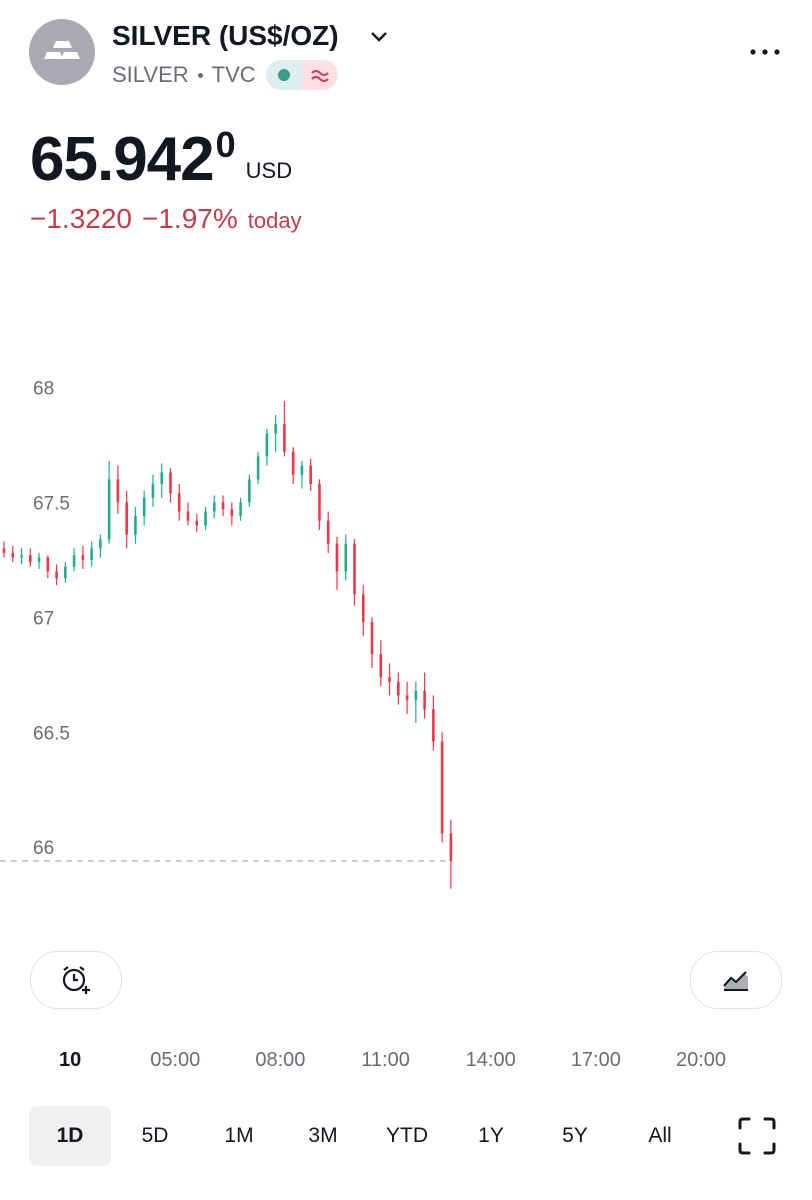 This screenshot has width=812, height=1200. I want to click on change-value: −1.3220, so click(81, 218).